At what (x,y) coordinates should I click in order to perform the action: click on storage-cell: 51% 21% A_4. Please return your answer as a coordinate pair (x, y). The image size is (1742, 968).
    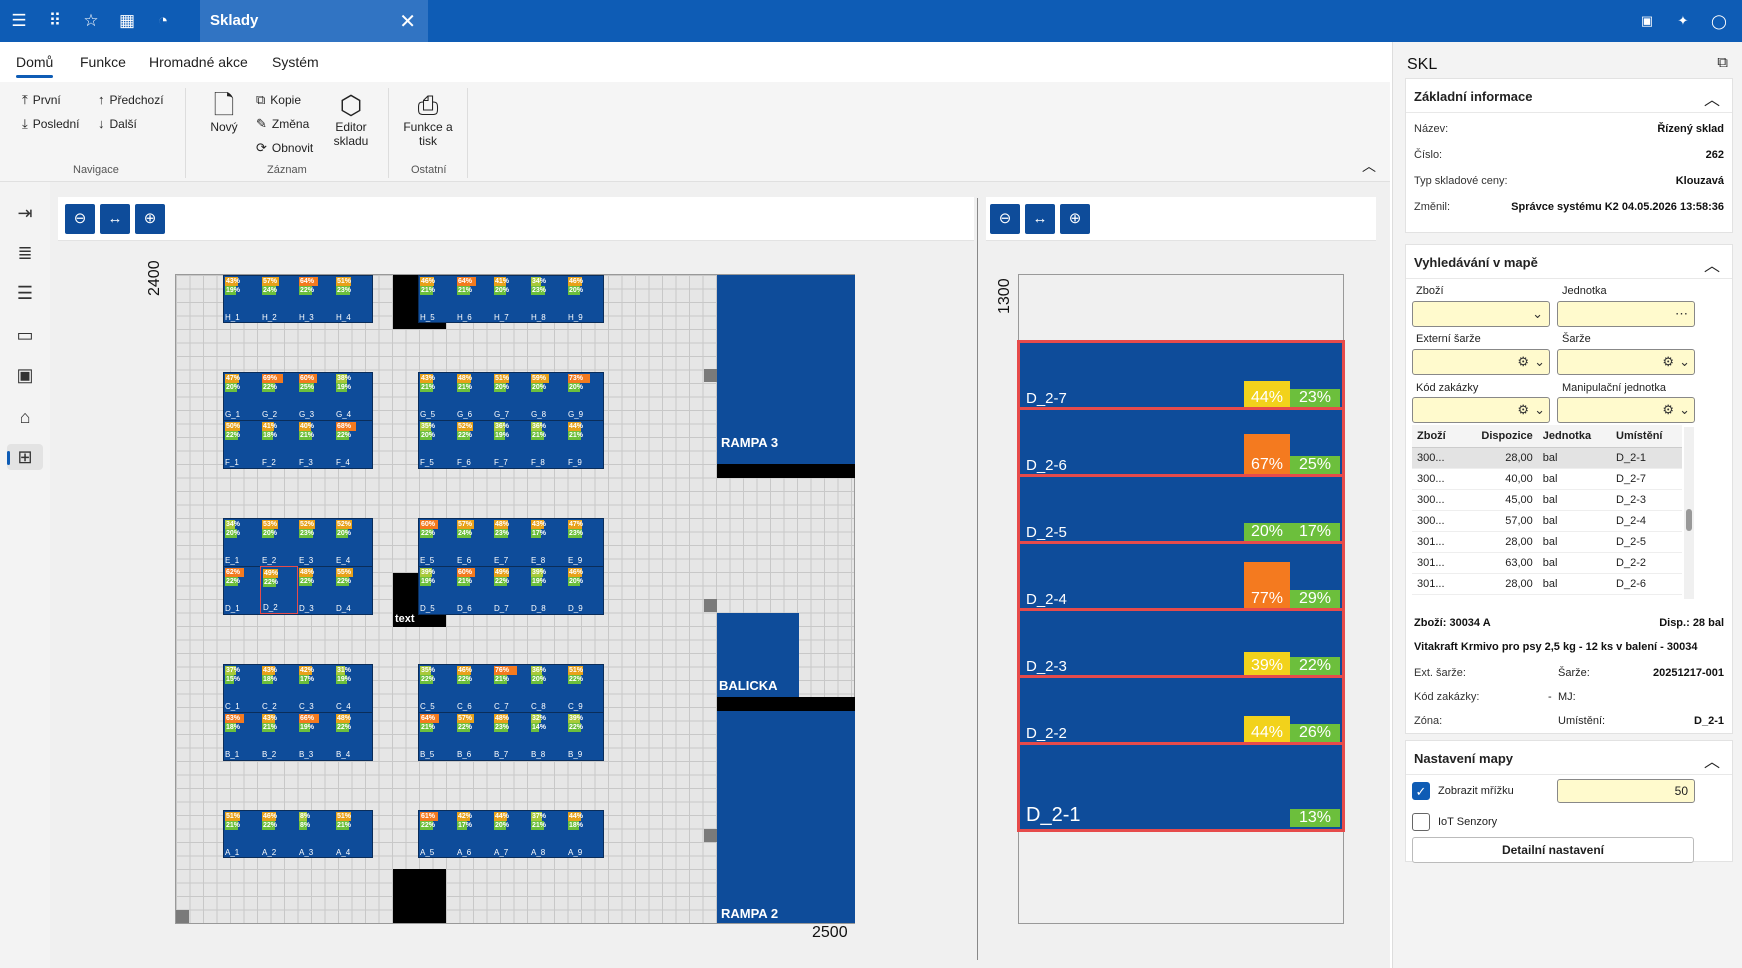
    Looking at the image, I should click on (353, 834).